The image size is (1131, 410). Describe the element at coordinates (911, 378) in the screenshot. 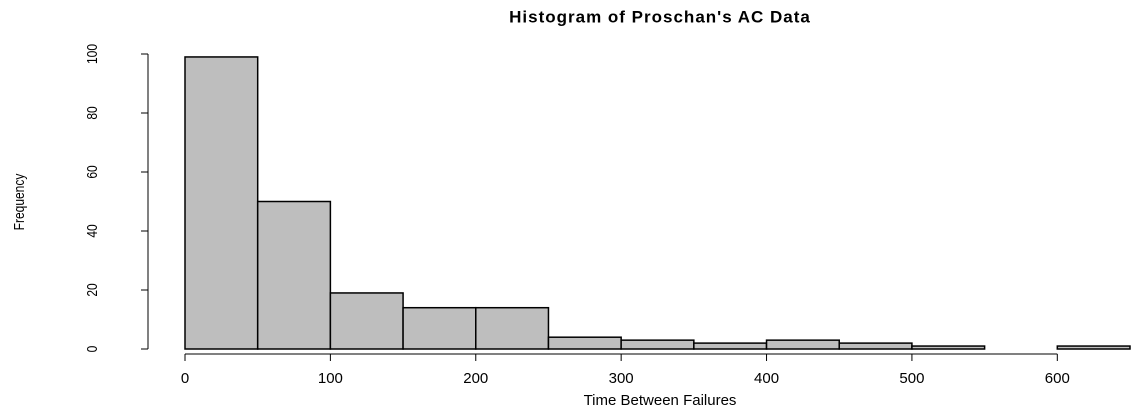

I see `x-tick-label: 500` at that location.